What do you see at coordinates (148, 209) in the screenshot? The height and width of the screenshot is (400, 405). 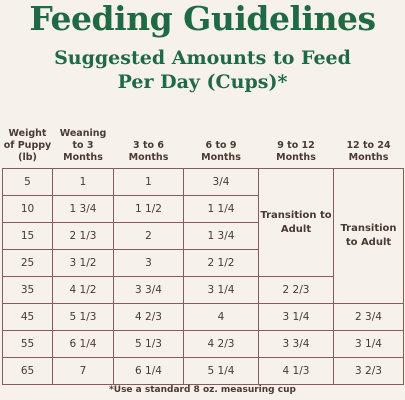 I see `cell-3-6: 1 1/2` at bounding box center [148, 209].